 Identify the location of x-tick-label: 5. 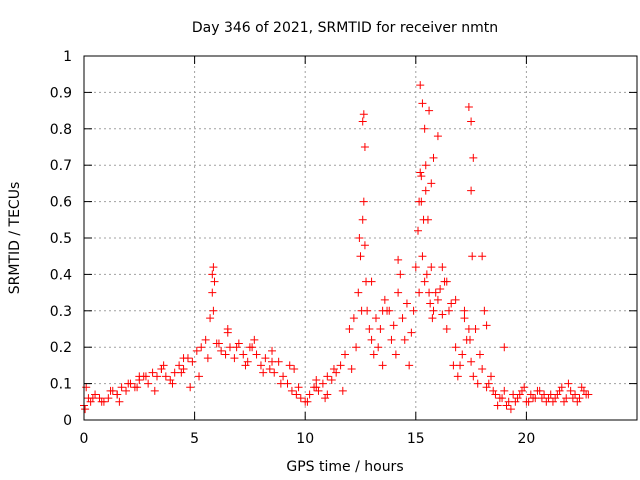
(194, 439).